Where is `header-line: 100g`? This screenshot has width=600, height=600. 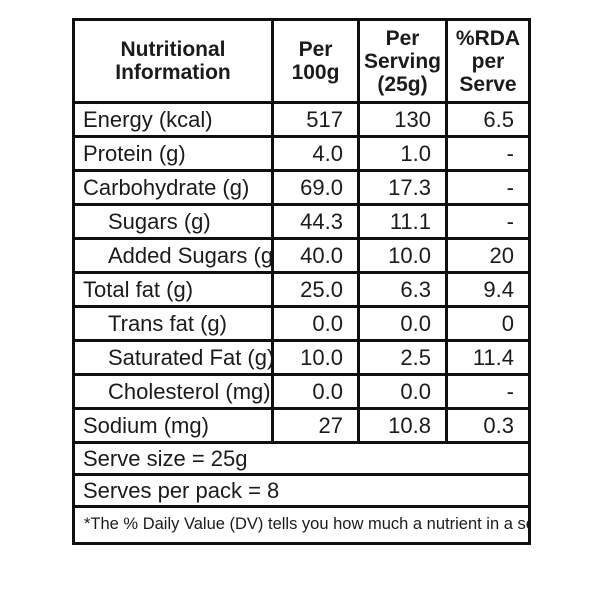 header-line: 100g is located at coordinates (315, 72).